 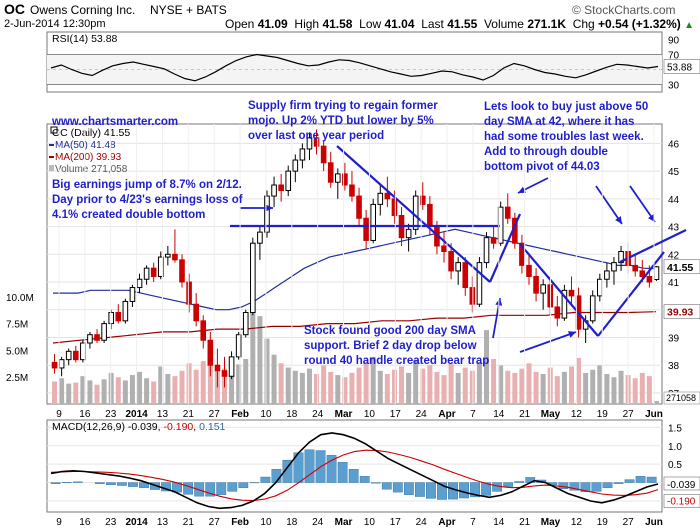 I want to click on chart-date: 2-Jun-2014 12:30pm, so click(x=55, y=24).